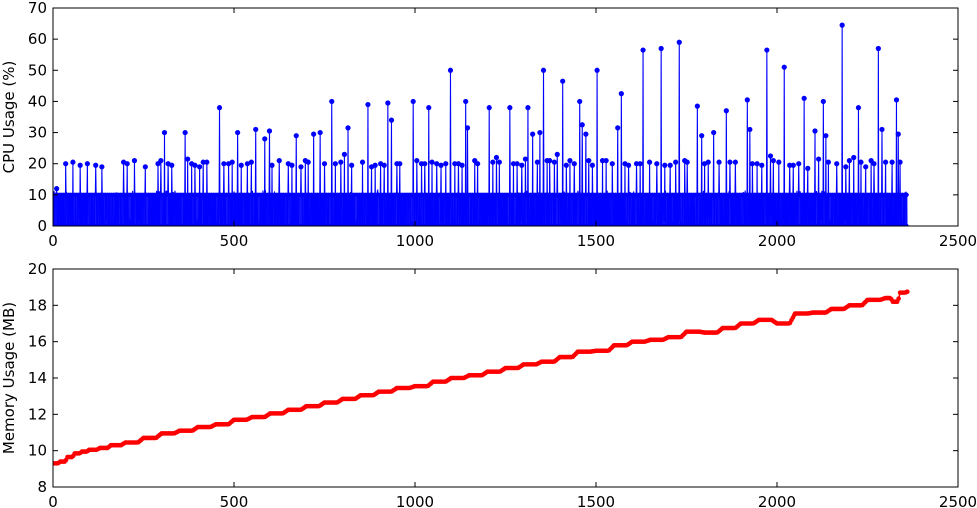  What do you see at coordinates (37, 70) in the screenshot?
I see `y-tick-label: 50` at bounding box center [37, 70].